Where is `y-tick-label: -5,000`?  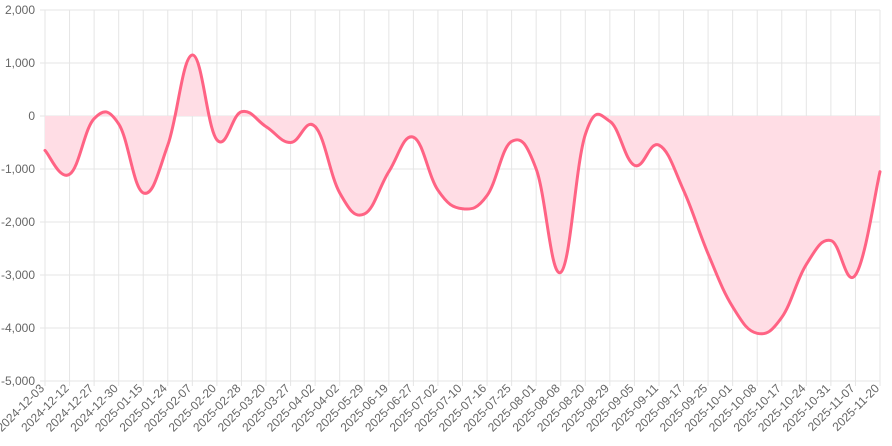 y-tick-label: -5,000 is located at coordinates (18, 381).